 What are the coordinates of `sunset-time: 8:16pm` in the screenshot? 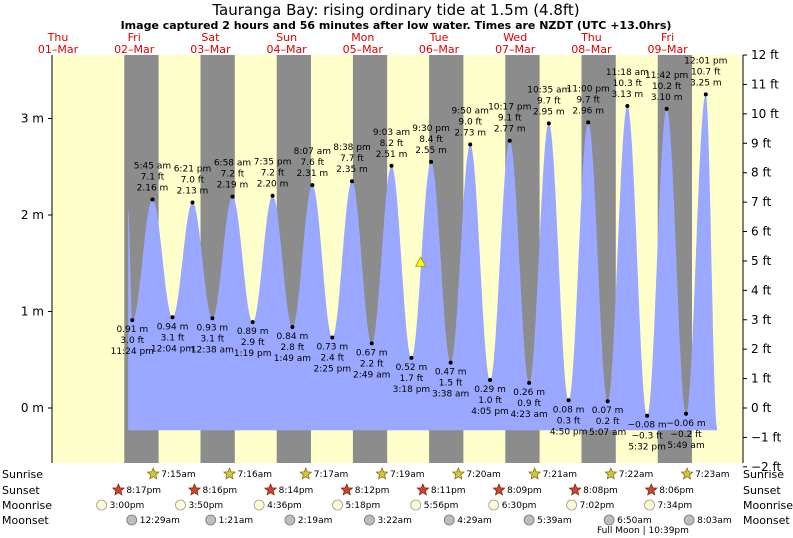 It's located at (220, 491).